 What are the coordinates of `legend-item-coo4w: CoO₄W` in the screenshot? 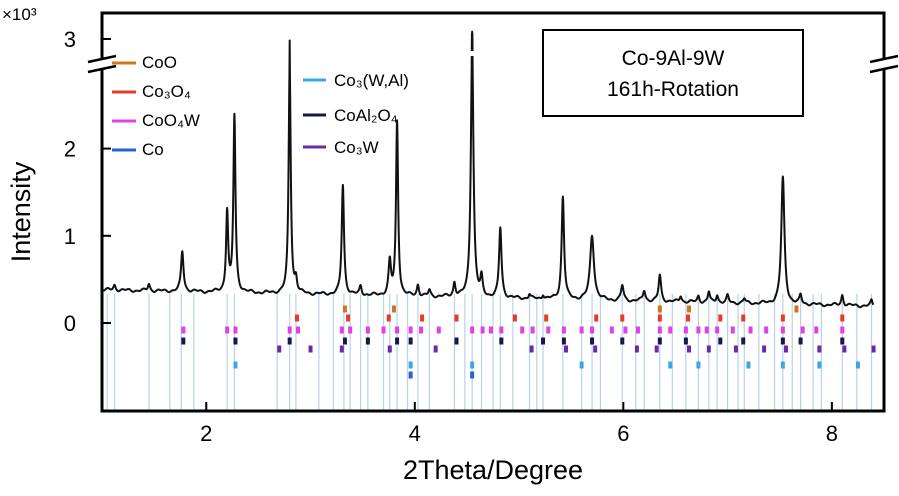 It's located at (156, 120).